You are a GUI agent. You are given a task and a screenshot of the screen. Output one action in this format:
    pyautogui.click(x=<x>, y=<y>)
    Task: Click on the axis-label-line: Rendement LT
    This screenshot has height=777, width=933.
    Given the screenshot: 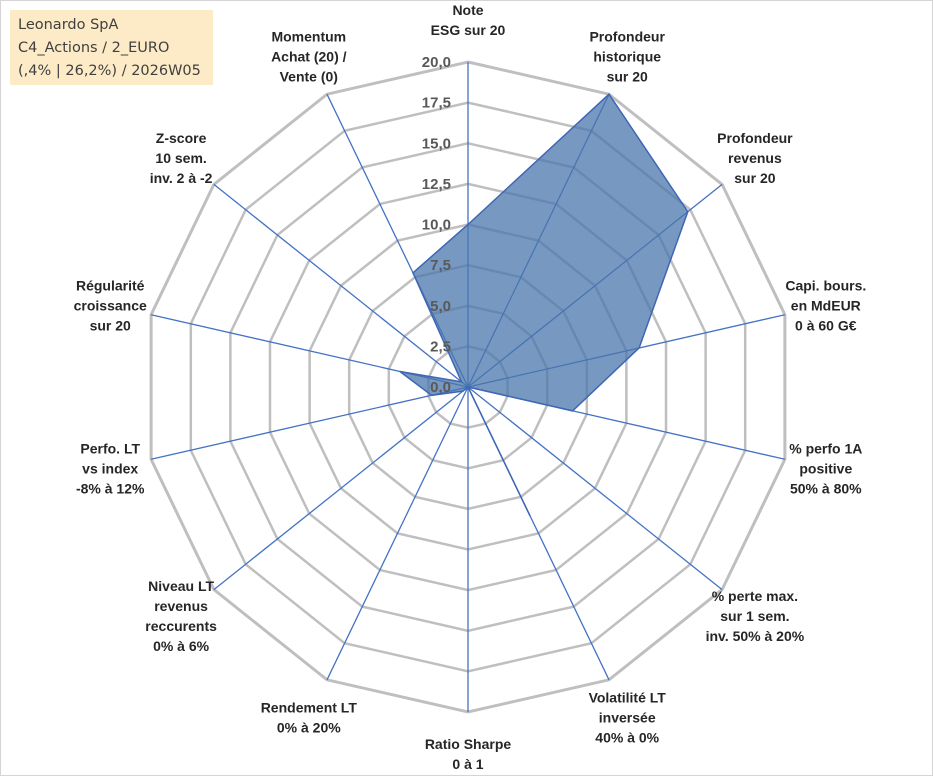 What is the action you would take?
    pyautogui.click(x=309, y=708)
    